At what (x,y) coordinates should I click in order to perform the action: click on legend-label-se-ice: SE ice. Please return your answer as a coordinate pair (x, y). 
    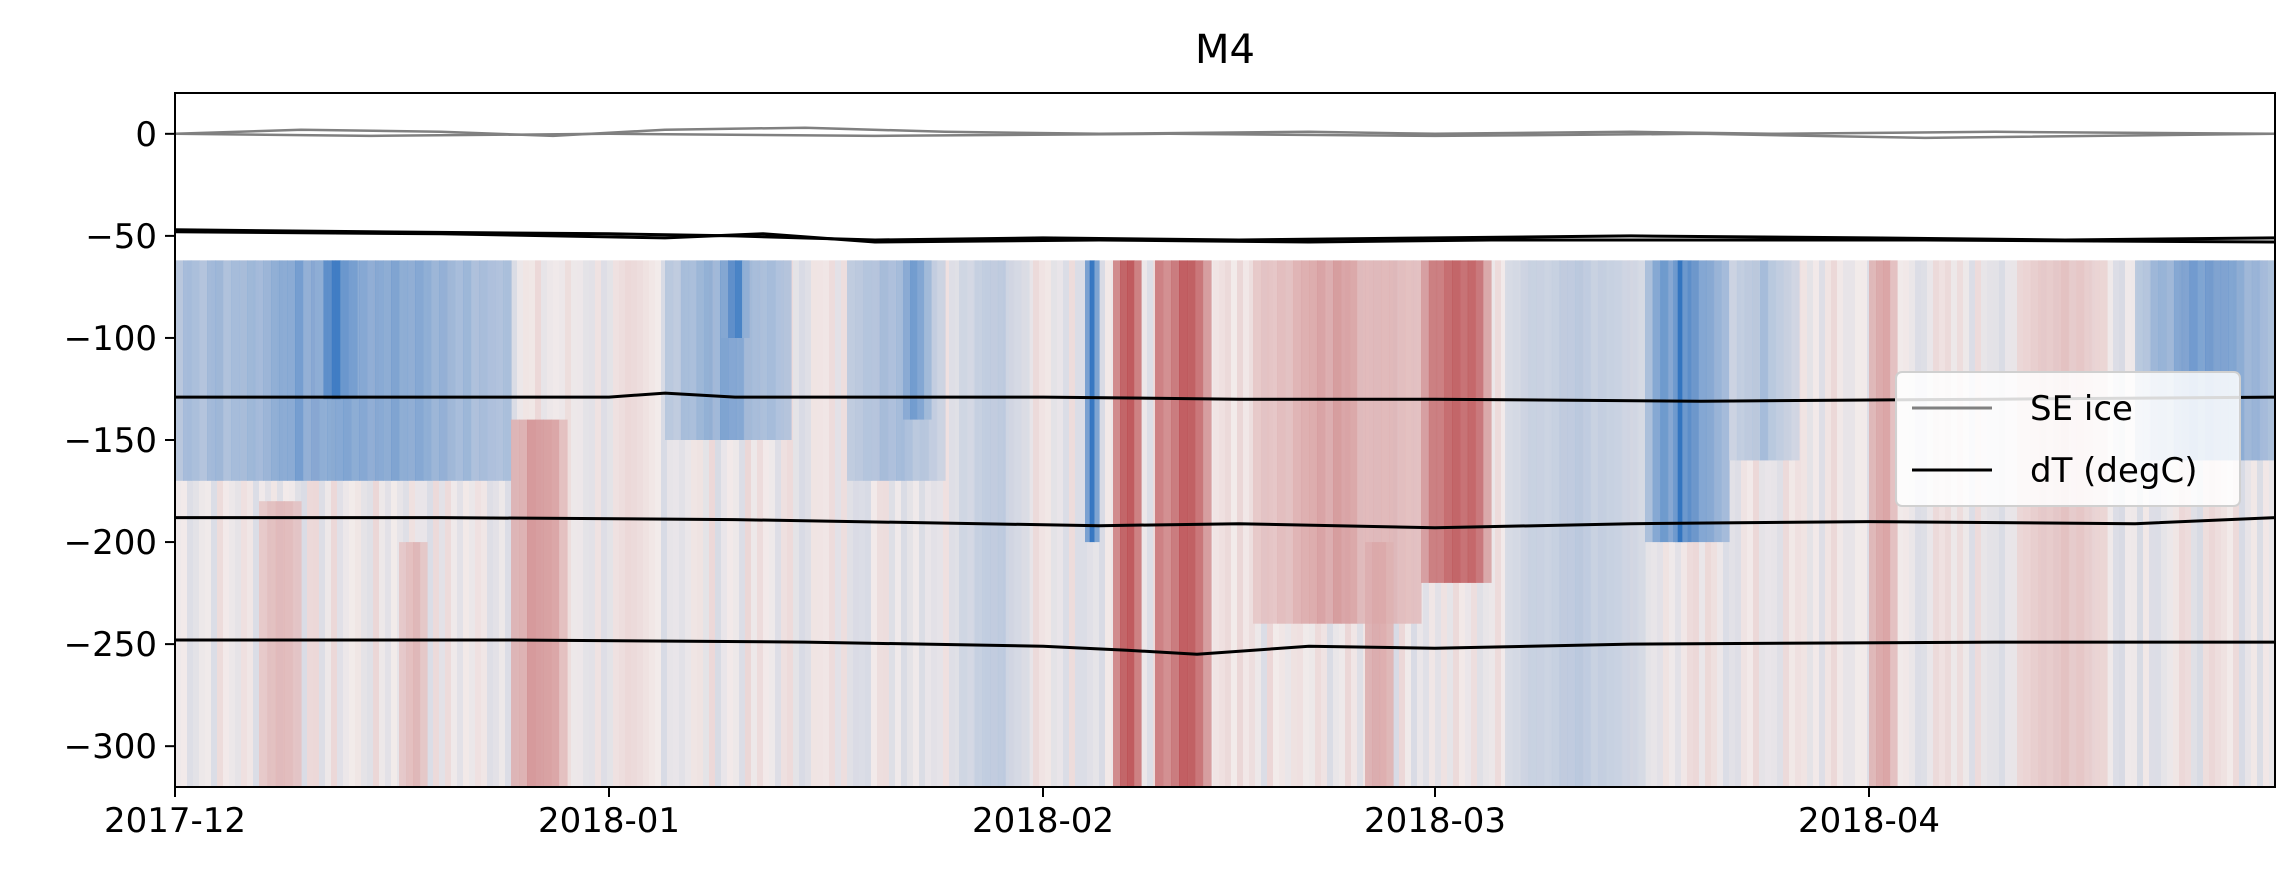
    Looking at the image, I should click on (2081, 409).